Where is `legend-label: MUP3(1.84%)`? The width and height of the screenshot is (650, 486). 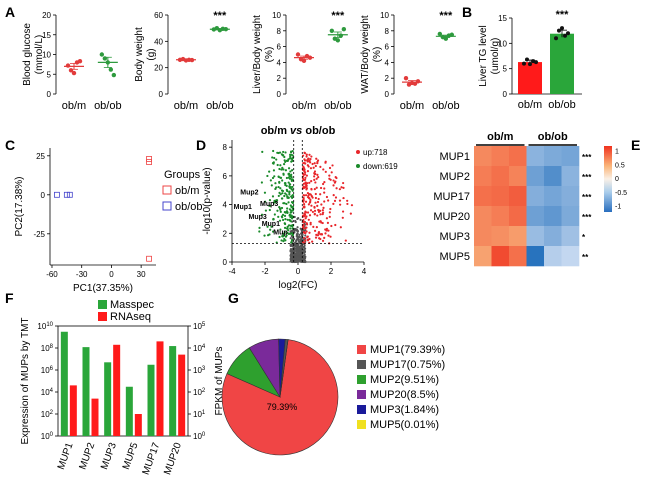 legend-label: MUP3(1.84%) is located at coordinates (404, 410).